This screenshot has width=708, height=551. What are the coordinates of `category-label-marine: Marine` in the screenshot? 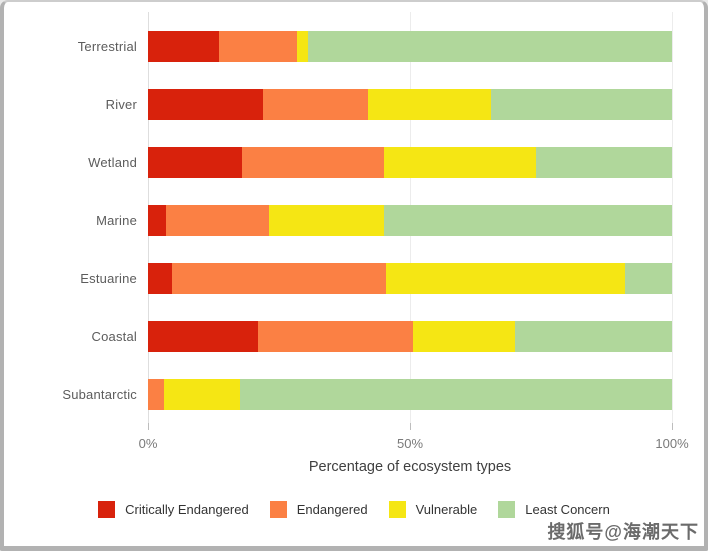 It's located at (116, 220).